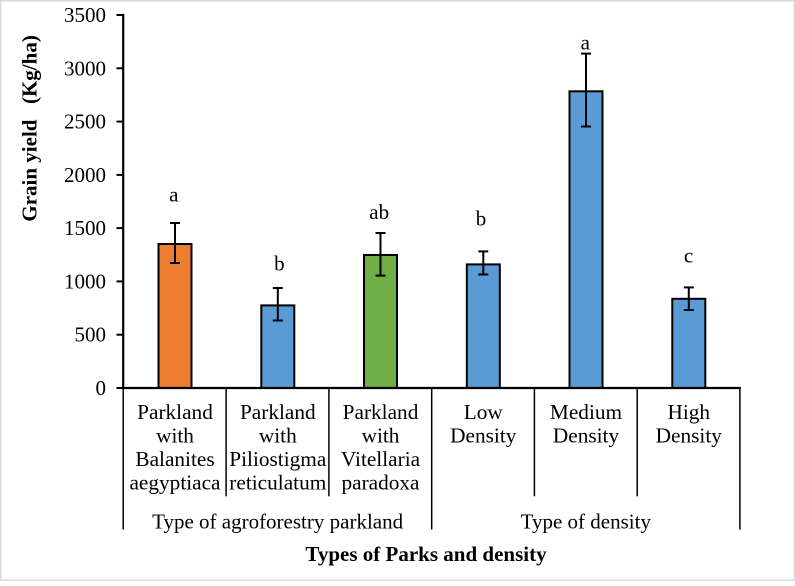  Describe the element at coordinates (85, 281) in the screenshot. I see `svg-text: 1000` at that location.